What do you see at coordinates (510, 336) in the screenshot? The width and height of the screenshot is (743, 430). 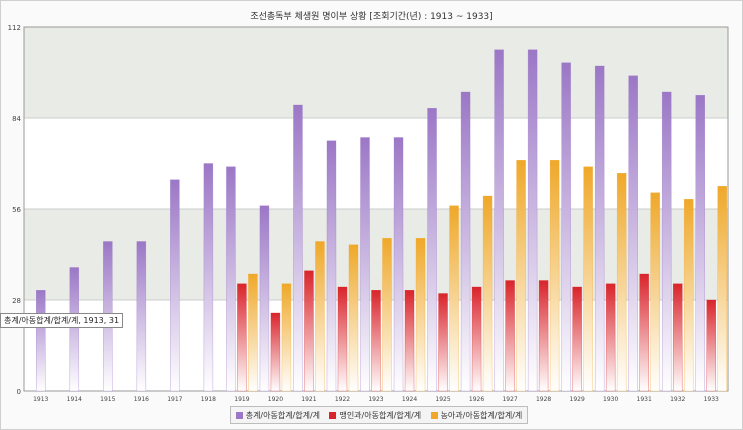 I see `bar-blind-1927` at bounding box center [510, 336].